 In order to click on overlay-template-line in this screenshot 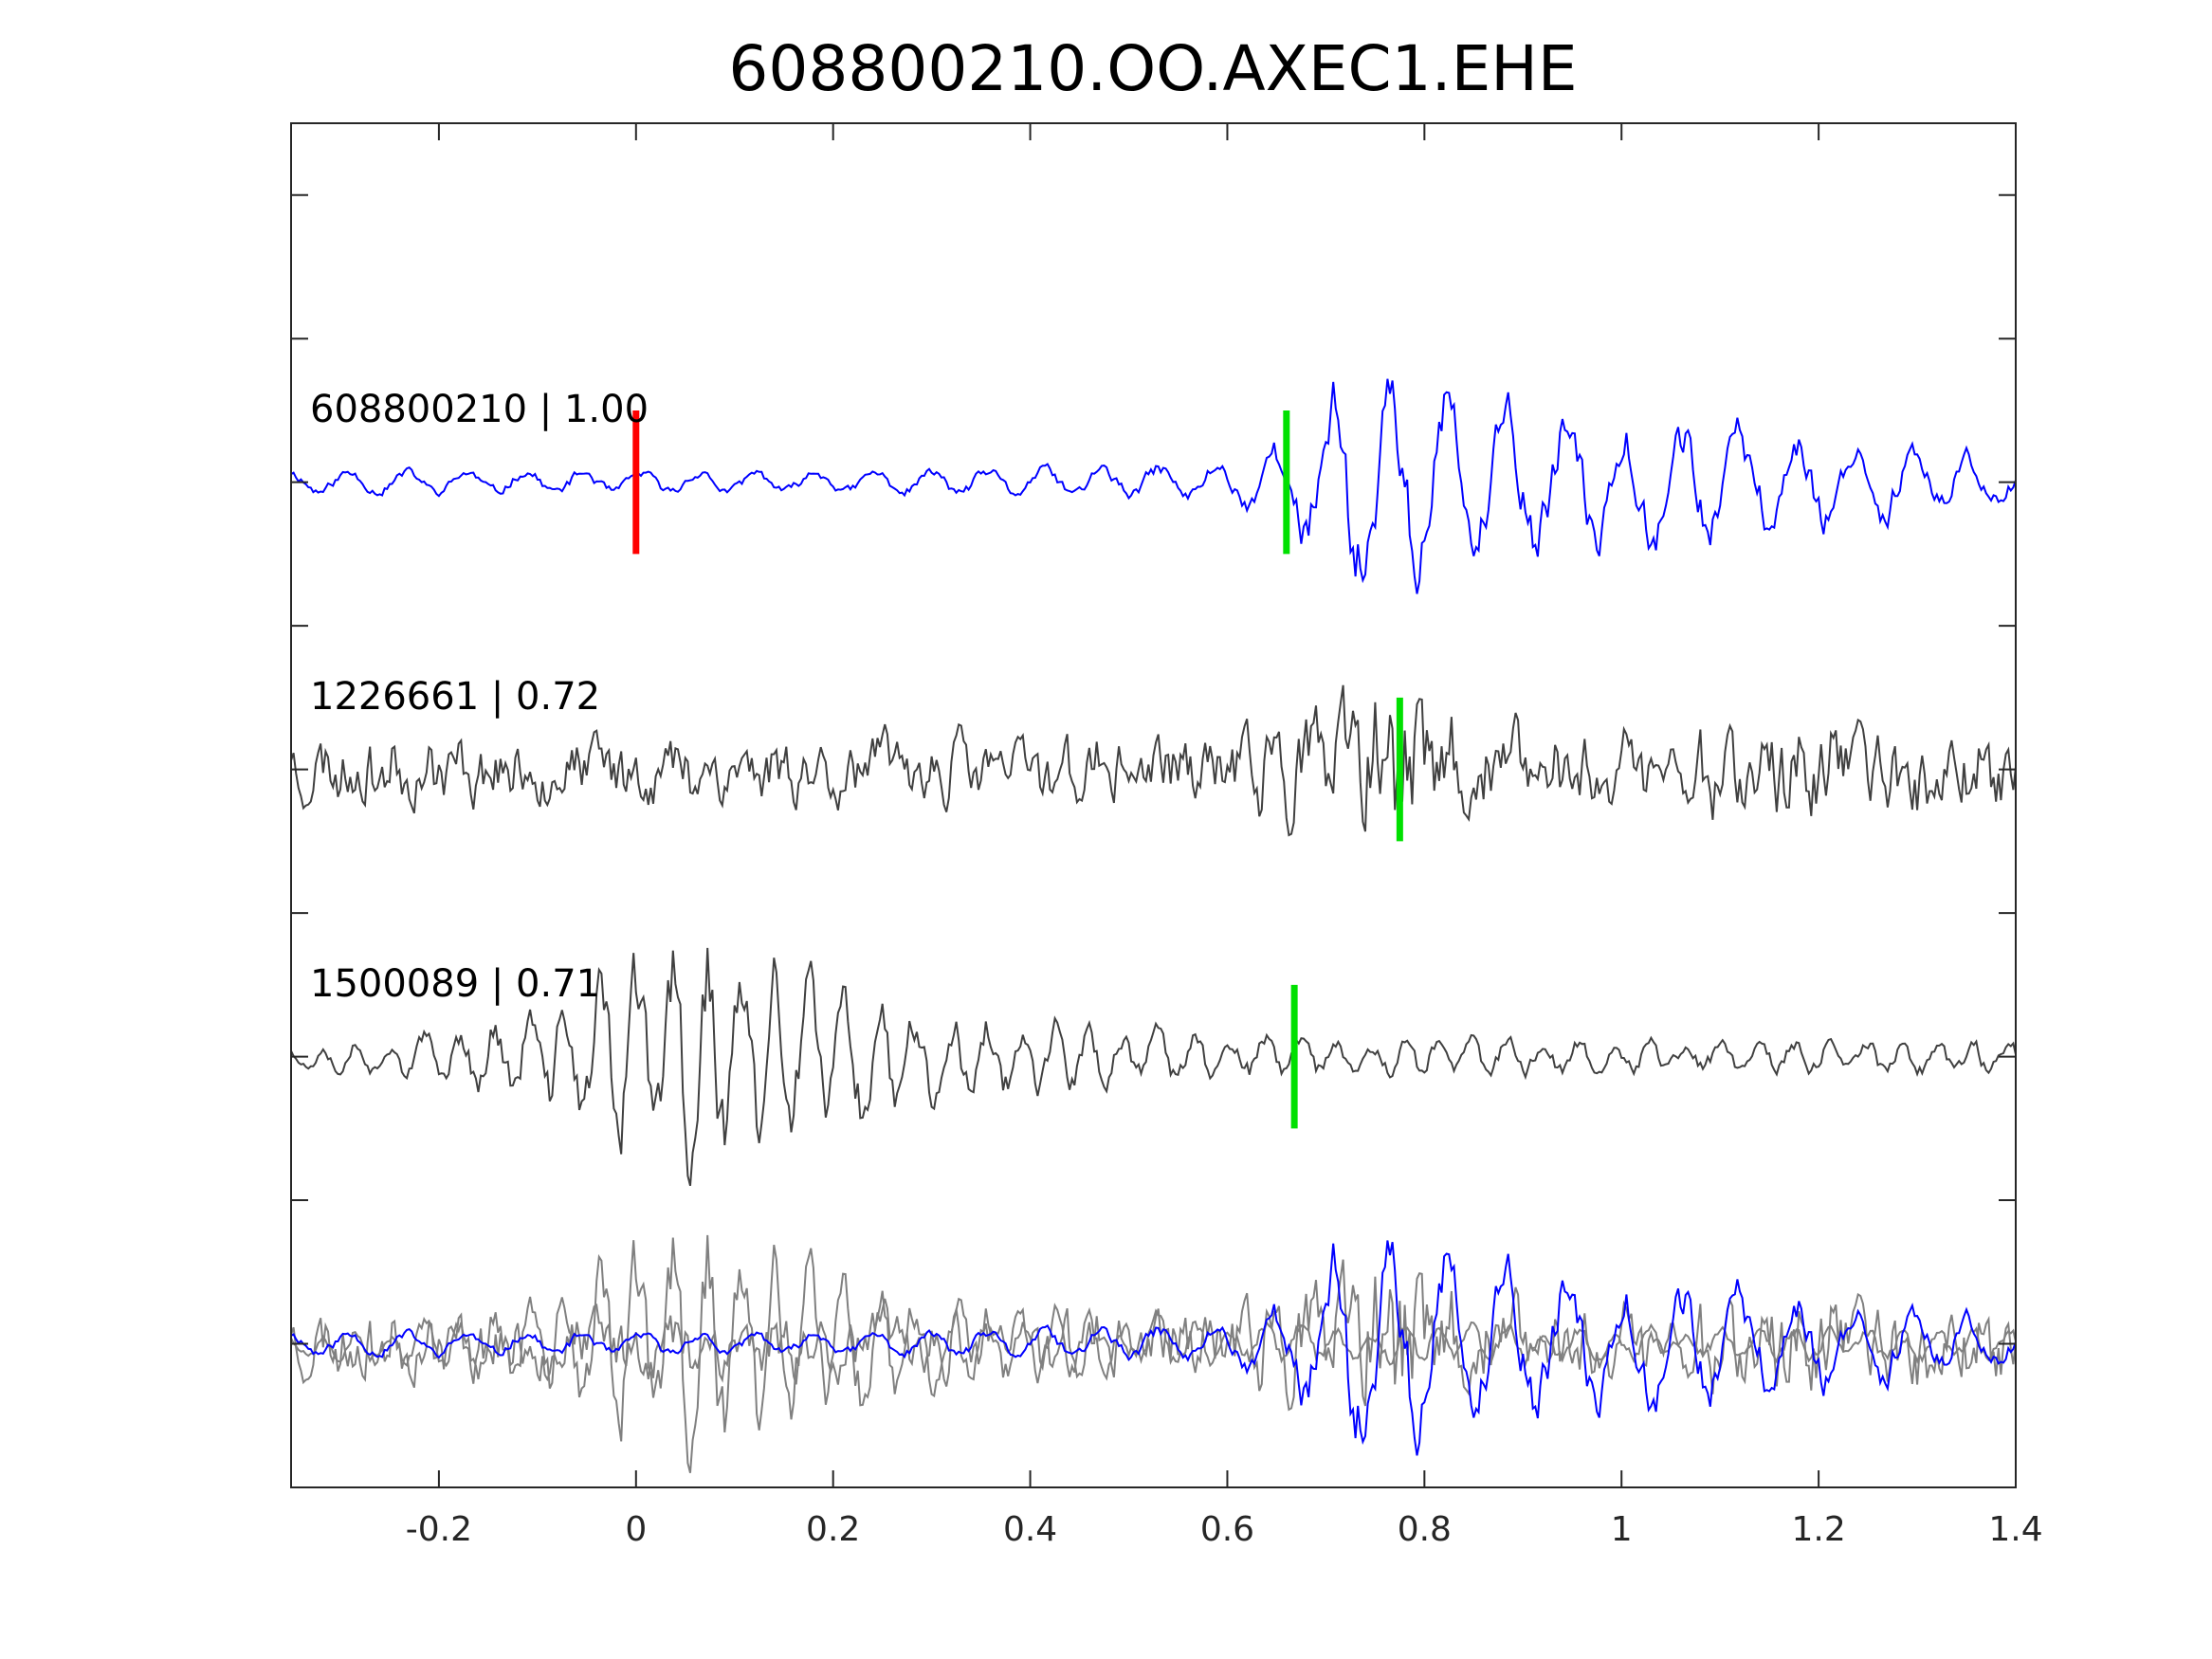, I will do `click(1153, 1353)`.